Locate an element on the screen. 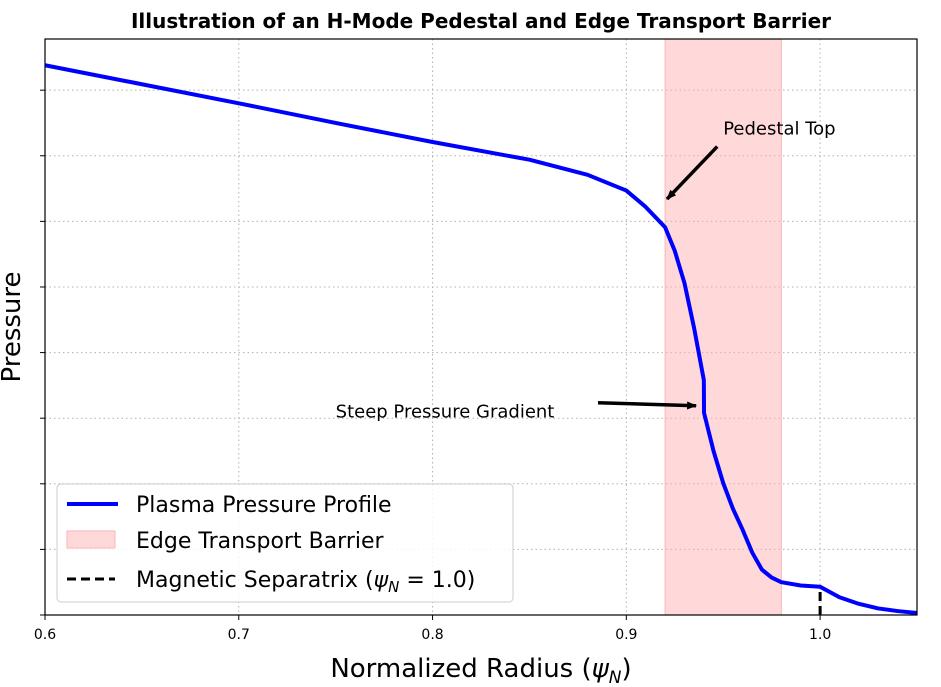 The image size is (941, 687). arrow-steep-gradient is located at coordinates (647, 405).